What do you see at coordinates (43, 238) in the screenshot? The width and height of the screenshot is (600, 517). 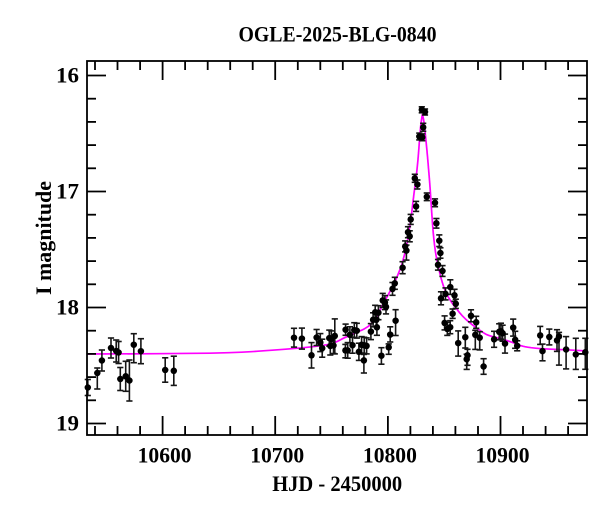 I see `svg-text: I magnitude` at bounding box center [43, 238].